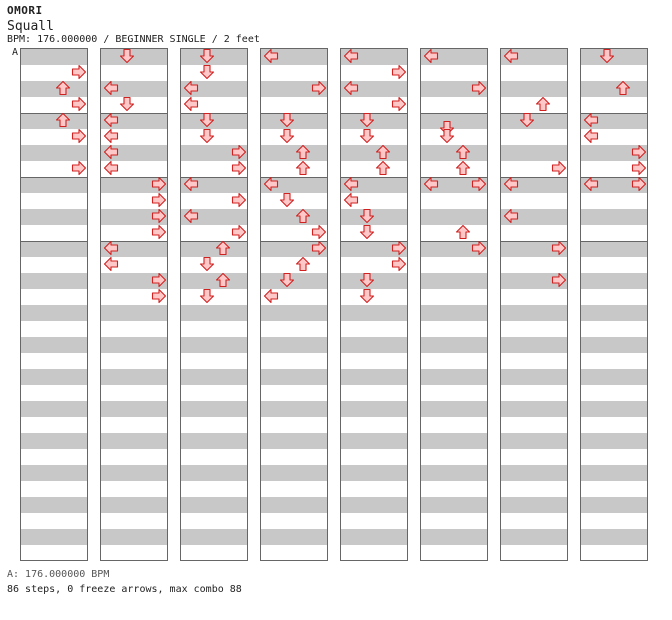  I want to click on chart-stats: 86 steps, 0 freeze arrows, max combo 88, so click(124, 589).